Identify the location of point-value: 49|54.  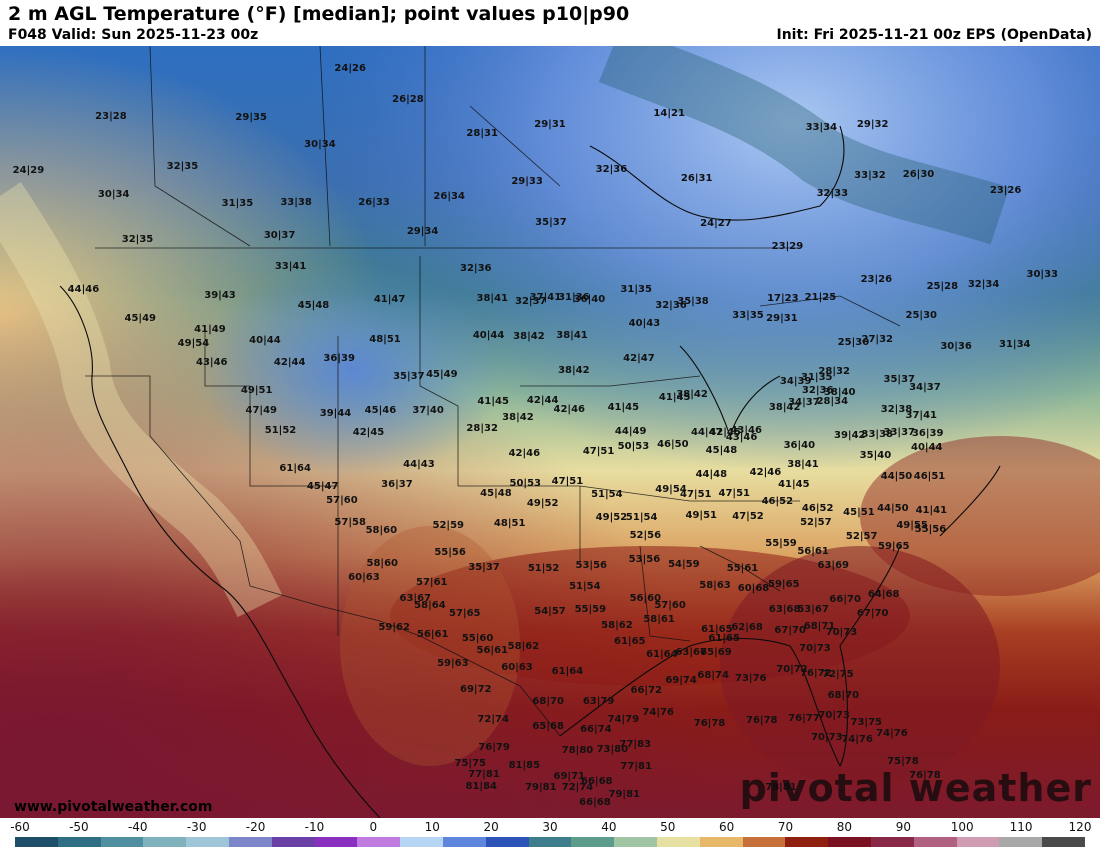
(671, 490).